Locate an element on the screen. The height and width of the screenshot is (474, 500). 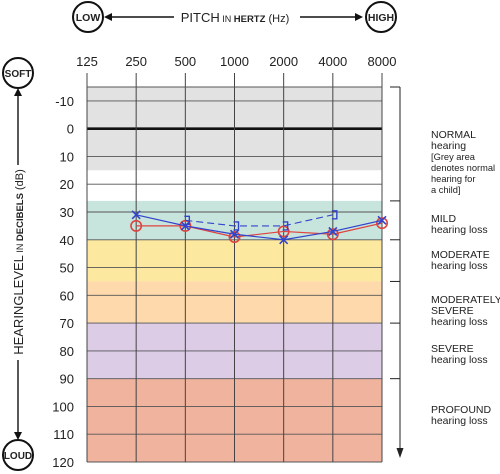
y-tick-label: 110 is located at coordinates (63, 434).